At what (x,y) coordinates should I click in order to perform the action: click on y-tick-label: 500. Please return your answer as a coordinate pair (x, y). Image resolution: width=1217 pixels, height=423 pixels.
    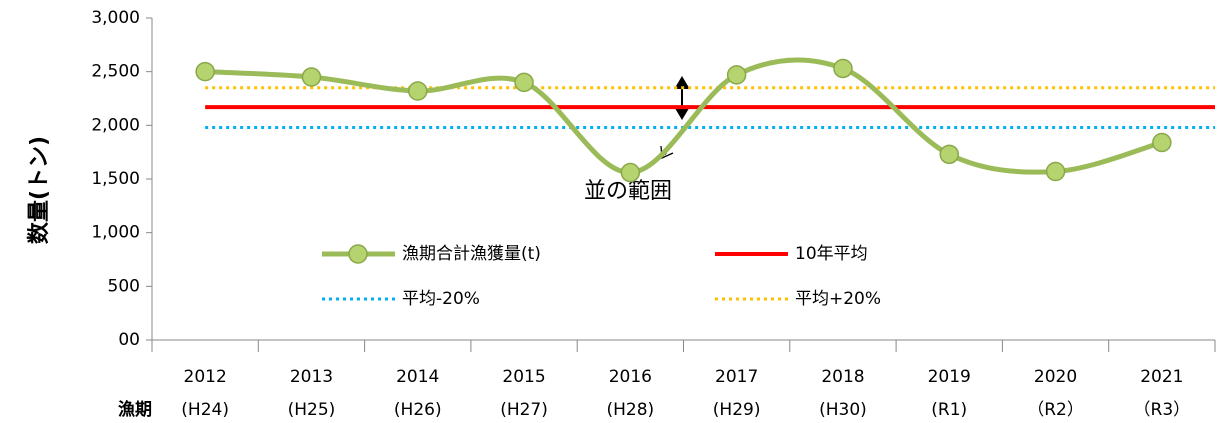
    Looking at the image, I should click on (124, 286).